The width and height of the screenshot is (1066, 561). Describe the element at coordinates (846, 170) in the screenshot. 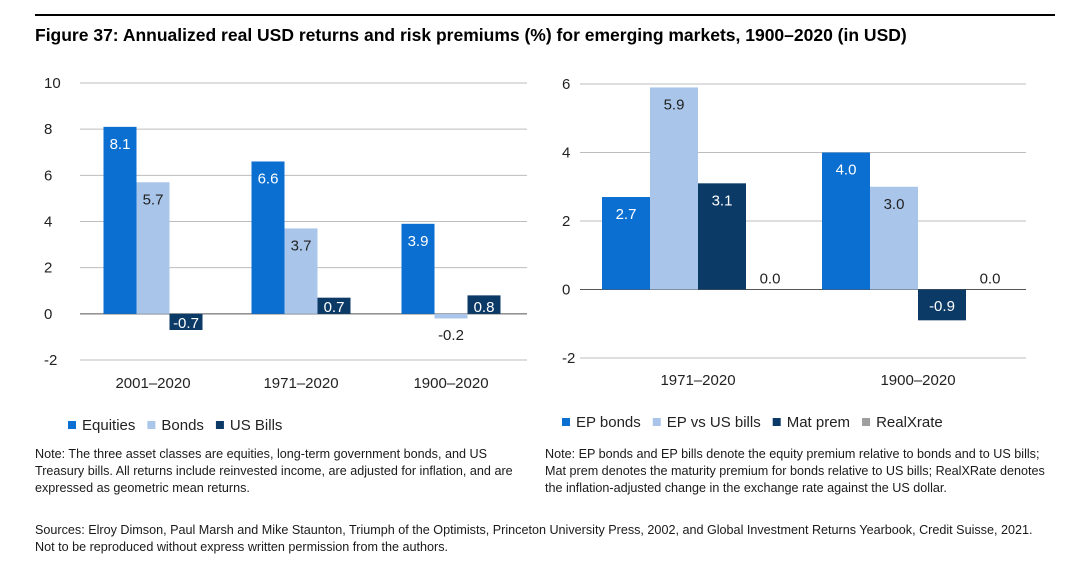

I see `data-label: 4.0` at that location.